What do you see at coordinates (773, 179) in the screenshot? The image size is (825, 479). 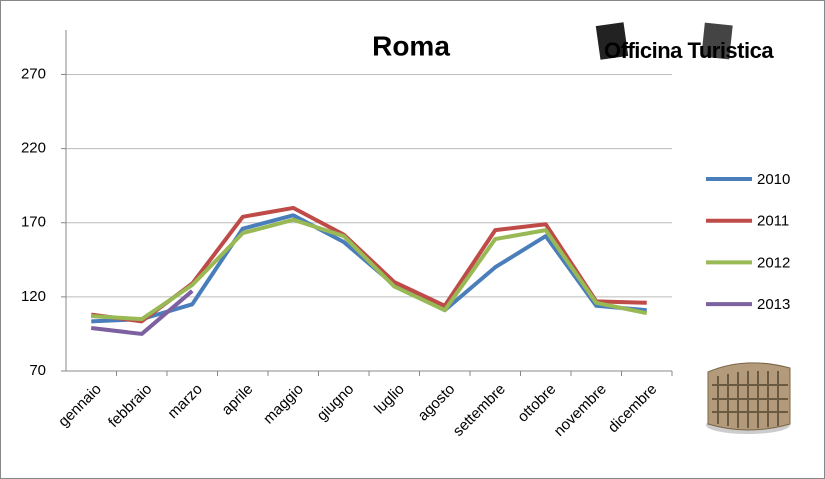 I see `legend-label: 2010` at bounding box center [773, 179].